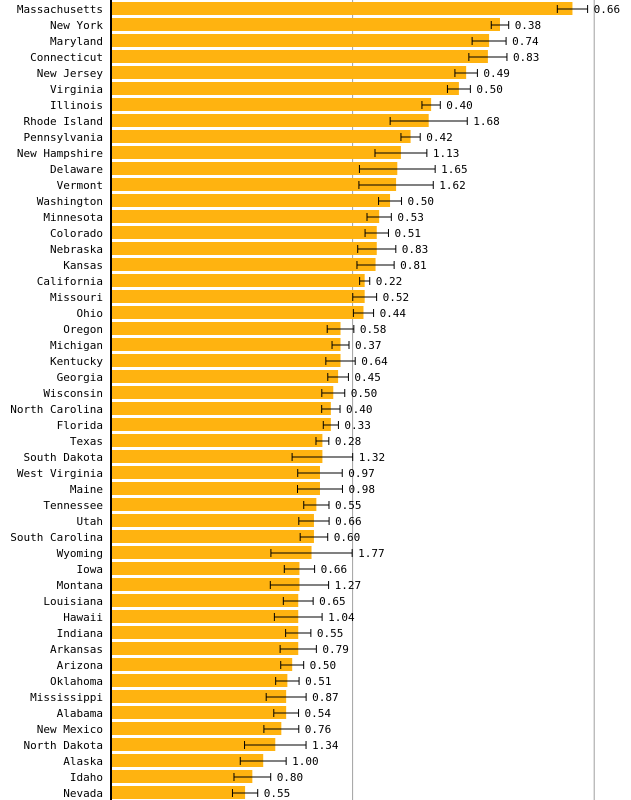  What do you see at coordinates (245, 793) in the screenshot?
I see `error-bar-nevada` at bounding box center [245, 793].